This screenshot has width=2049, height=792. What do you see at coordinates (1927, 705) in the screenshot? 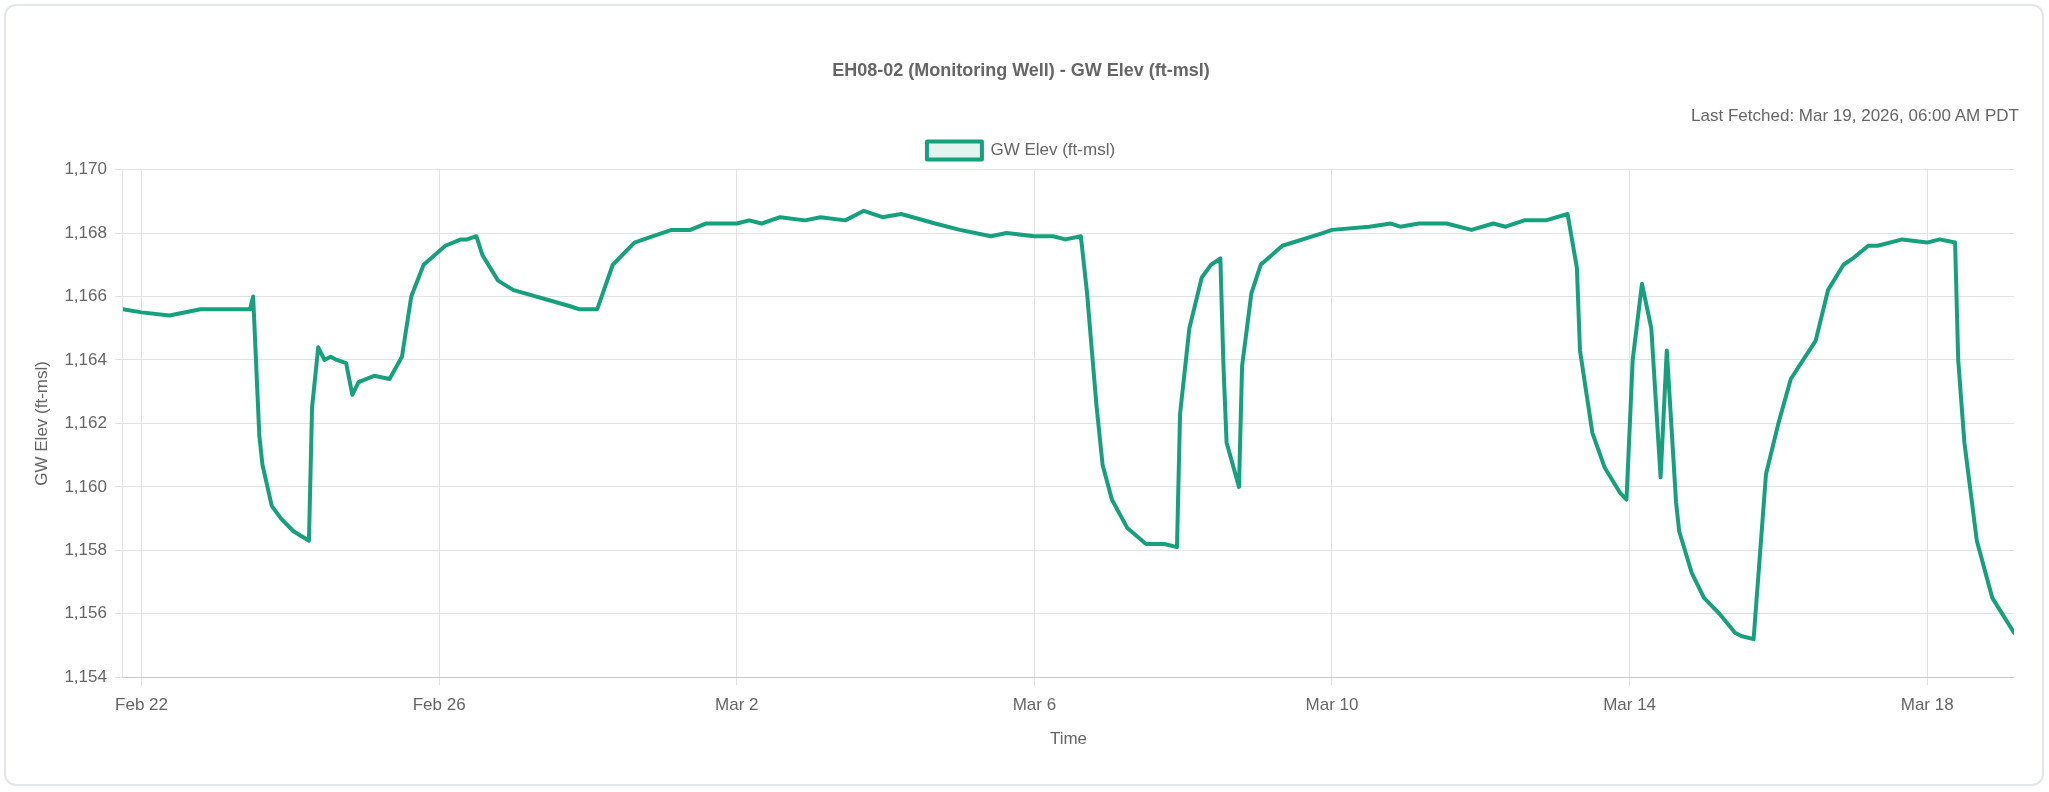
I see `x-tick-label: Mar 18` at bounding box center [1927, 705].